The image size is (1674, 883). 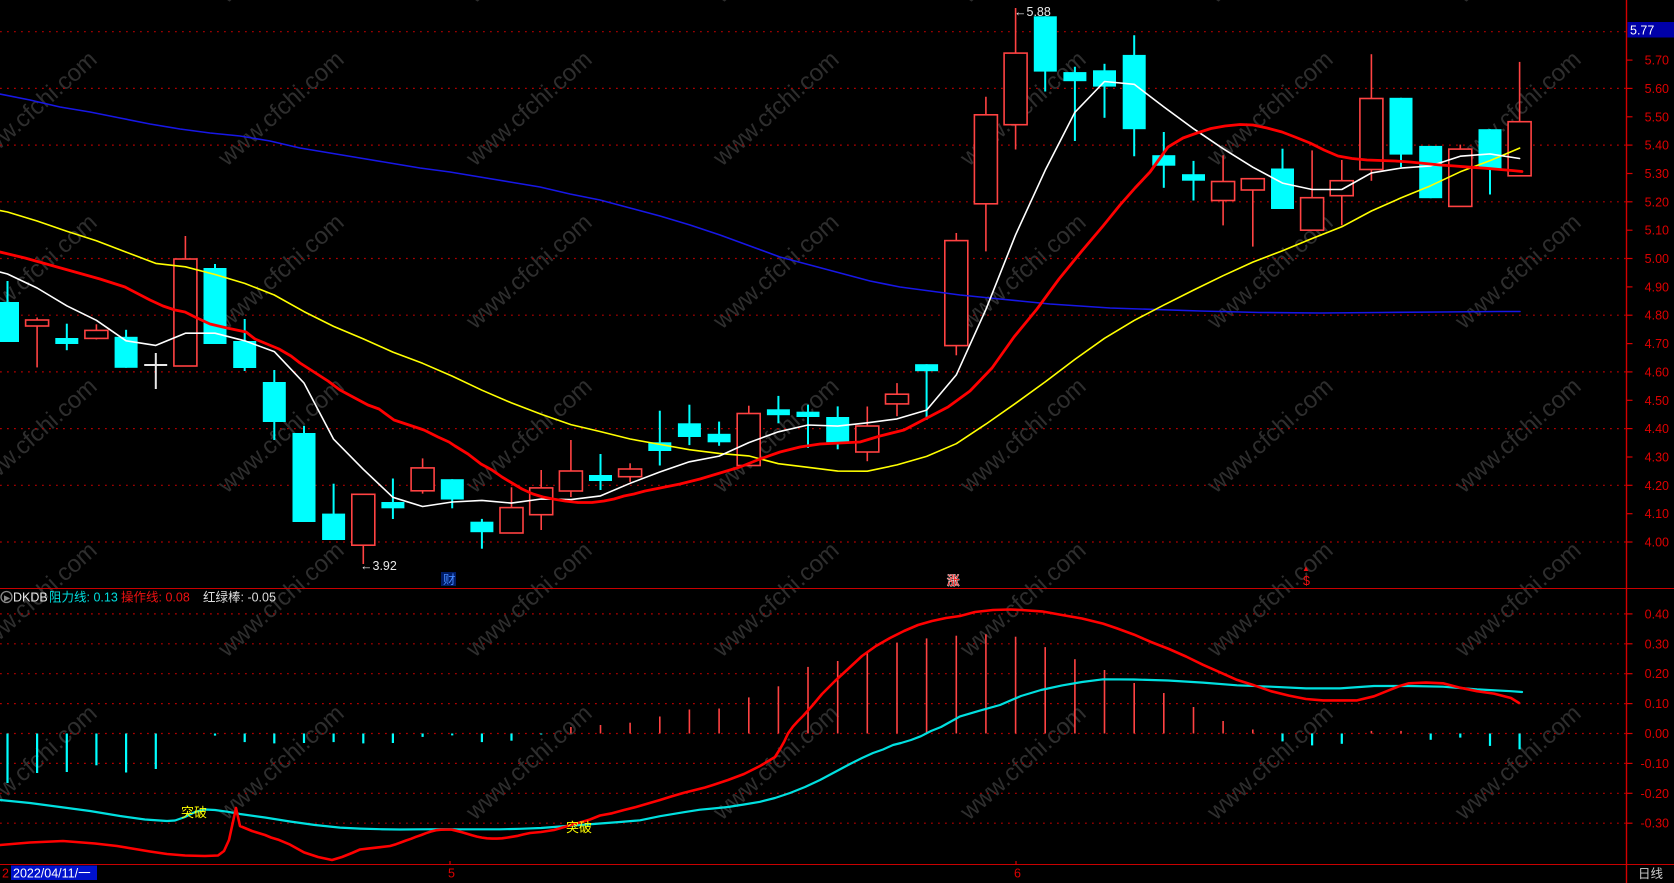 I want to click on svg-text: -0.20, so click(x=1655, y=794).